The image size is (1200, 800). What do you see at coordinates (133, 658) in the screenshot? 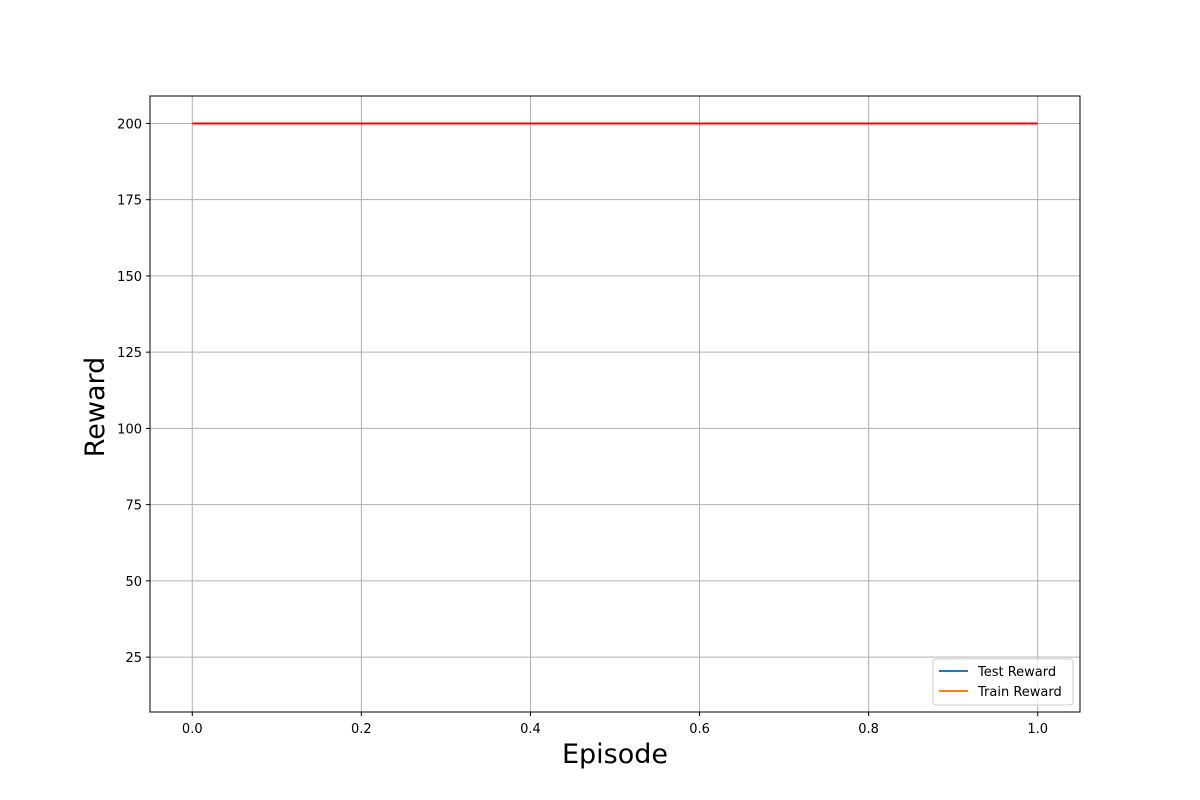
I see `y-tick-label: 25` at bounding box center [133, 658].